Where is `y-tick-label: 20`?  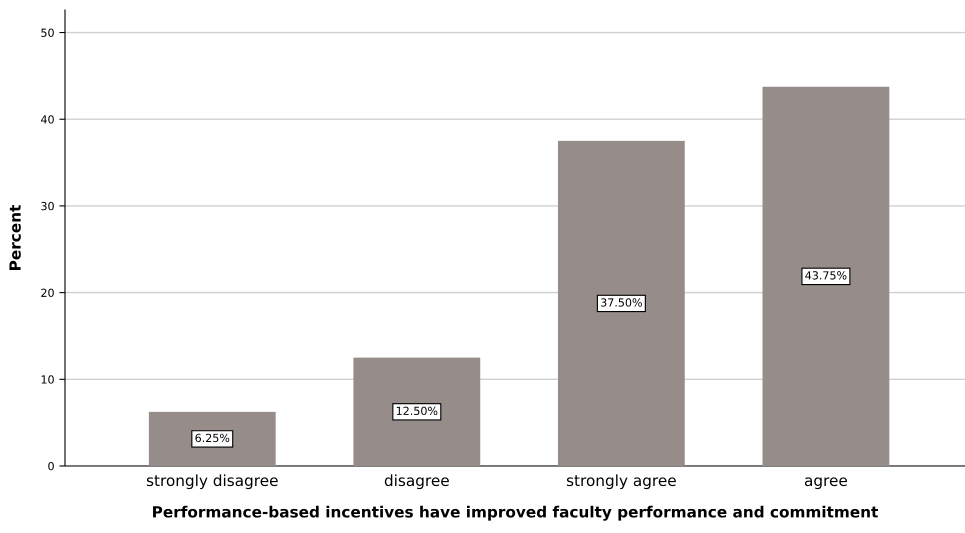 y-tick-label: 20 is located at coordinates (47, 292).